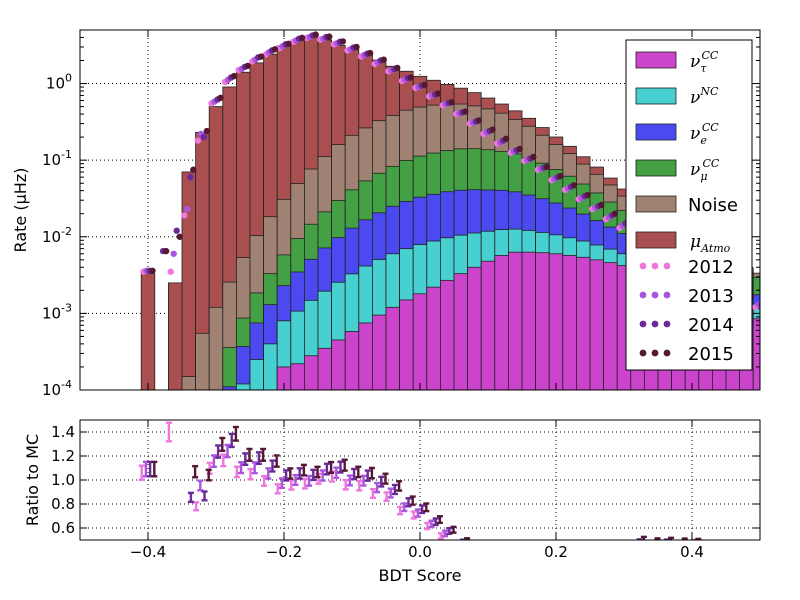 Image resolution: width=800 pixels, height=600 pixels. What do you see at coordinates (711, 325) in the screenshot?
I see `legend-label: 2014` at bounding box center [711, 325].